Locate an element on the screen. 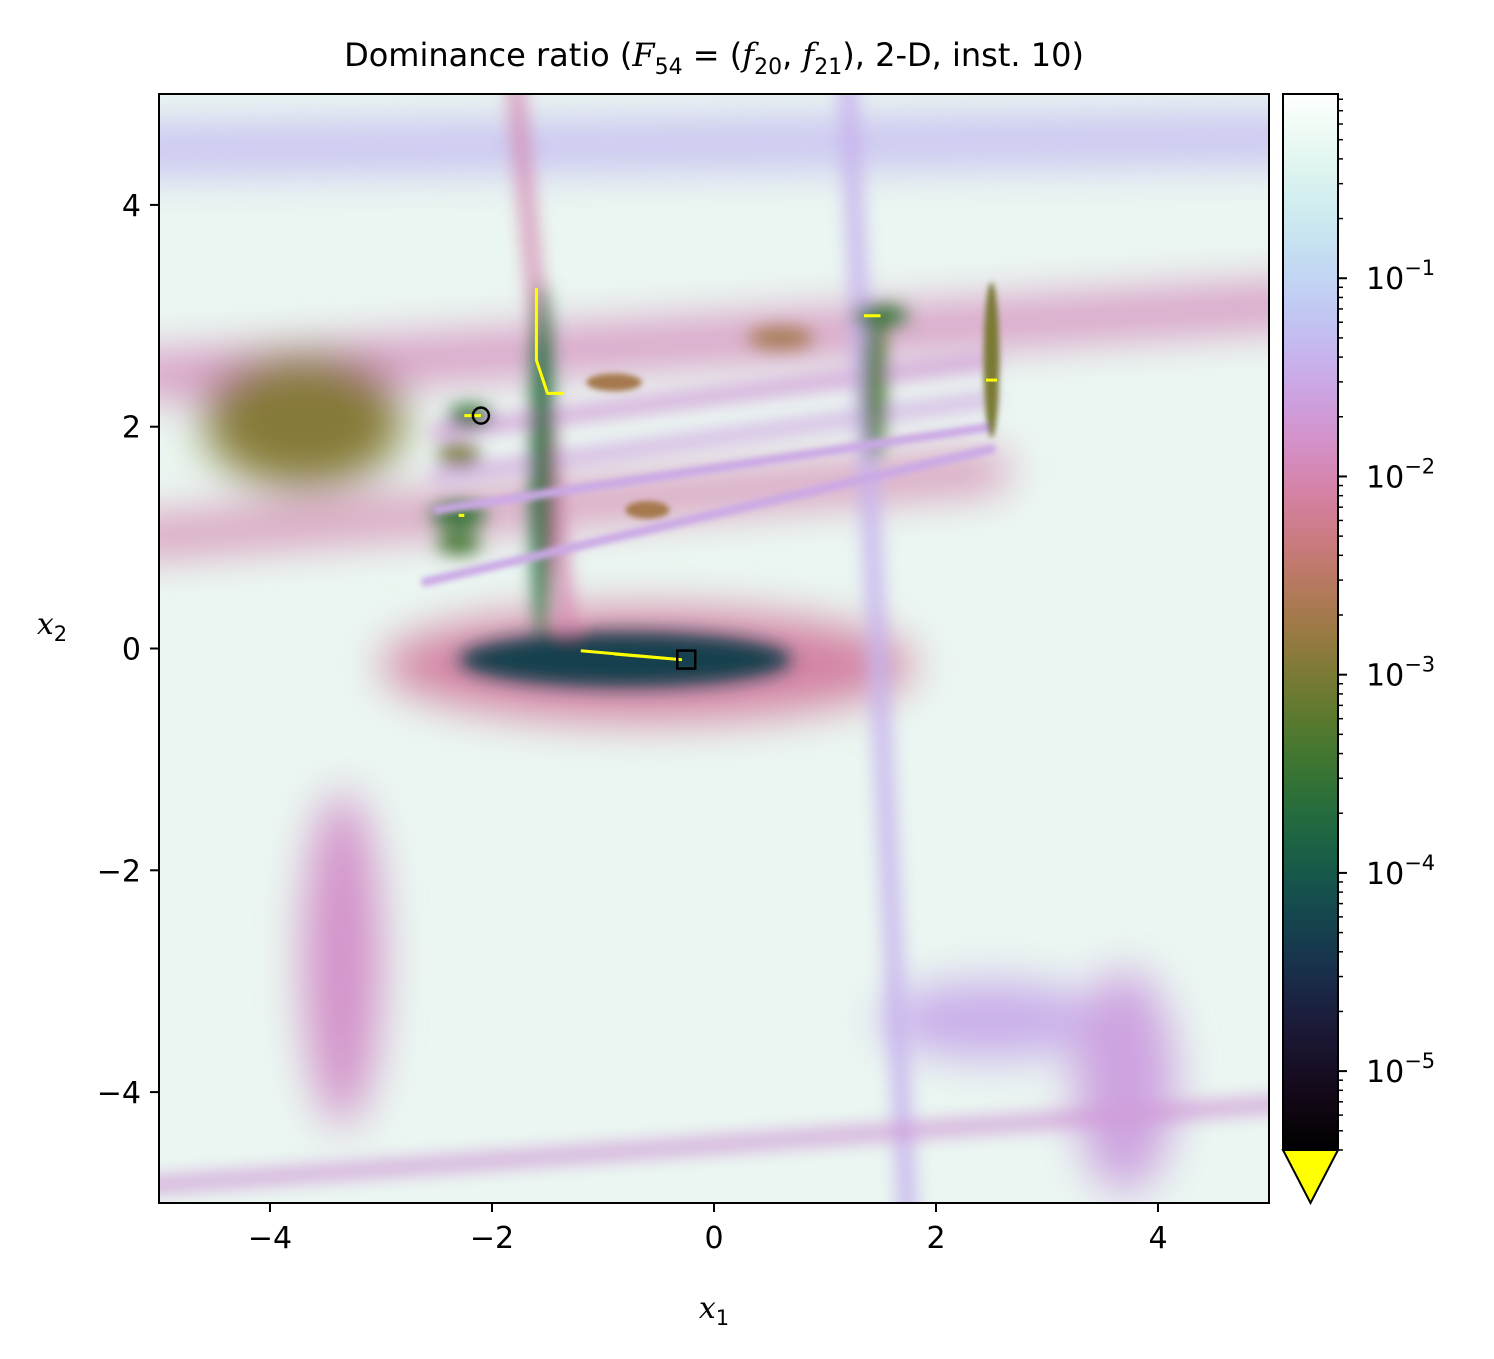 The width and height of the screenshot is (1494, 1359). x-tick-label: −4 is located at coordinates (270, 1238).